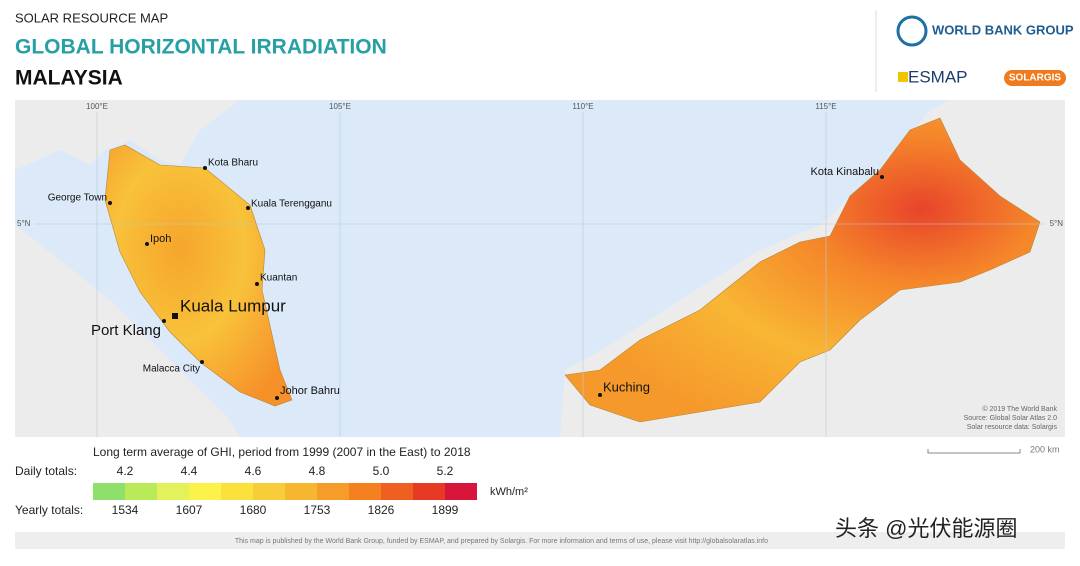  Describe the element at coordinates (97, 106) in the screenshot. I see `grid-label: 100°E` at that location.